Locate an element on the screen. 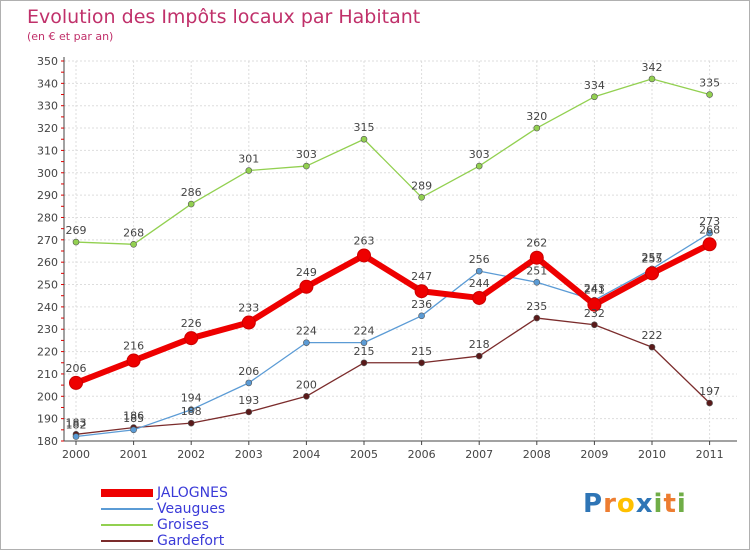 Image resolution: width=750 pixels, height=550 pixels. data-label: 235 is located at coordinates (536, 306).